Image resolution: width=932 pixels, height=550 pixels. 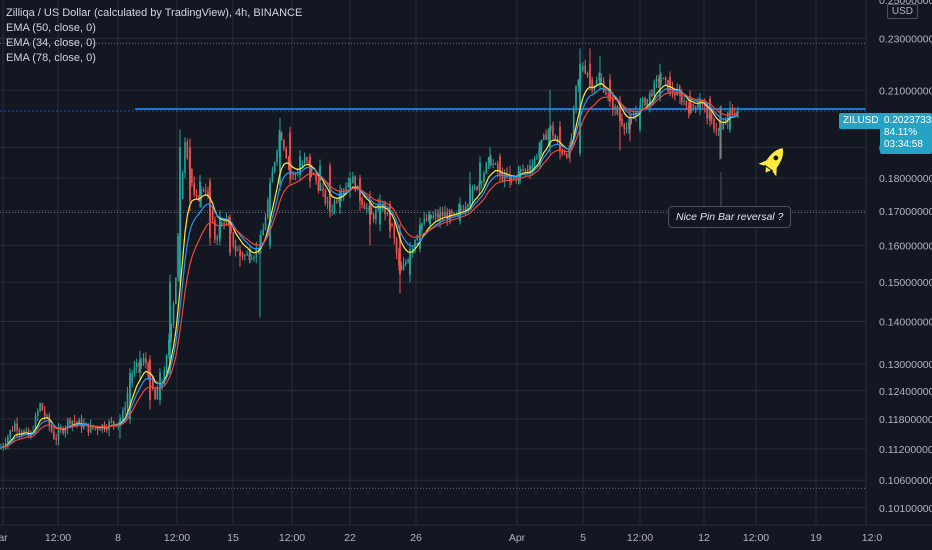 What do you see at coordinates (905, 323) in the screenshot?
I see `y-tick-label: 0.14000000` at bounding box center [905, 323].